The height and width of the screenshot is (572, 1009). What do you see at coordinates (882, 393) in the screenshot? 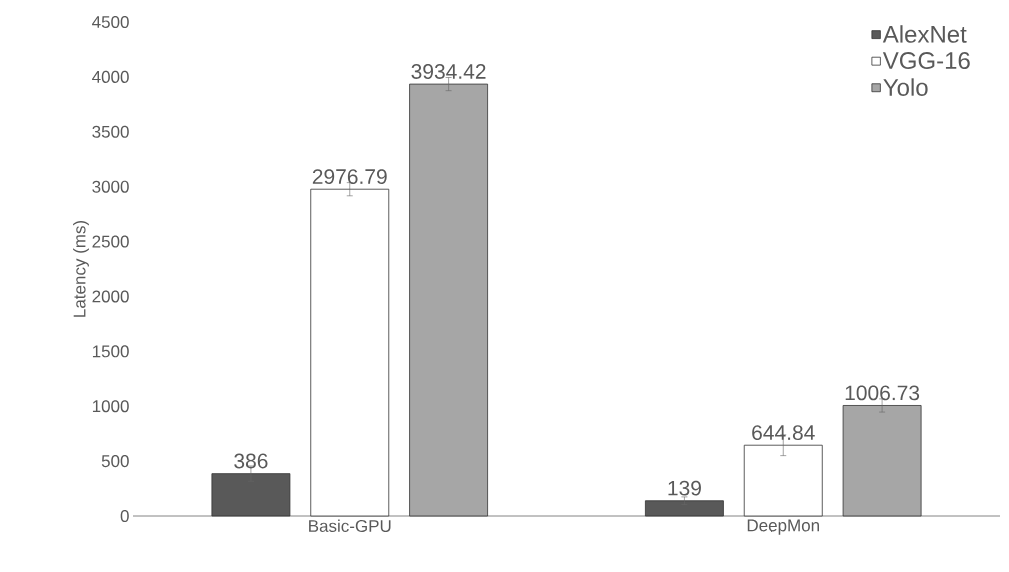
I see `data-label: 1006.73` at bounding box center [882, 393].